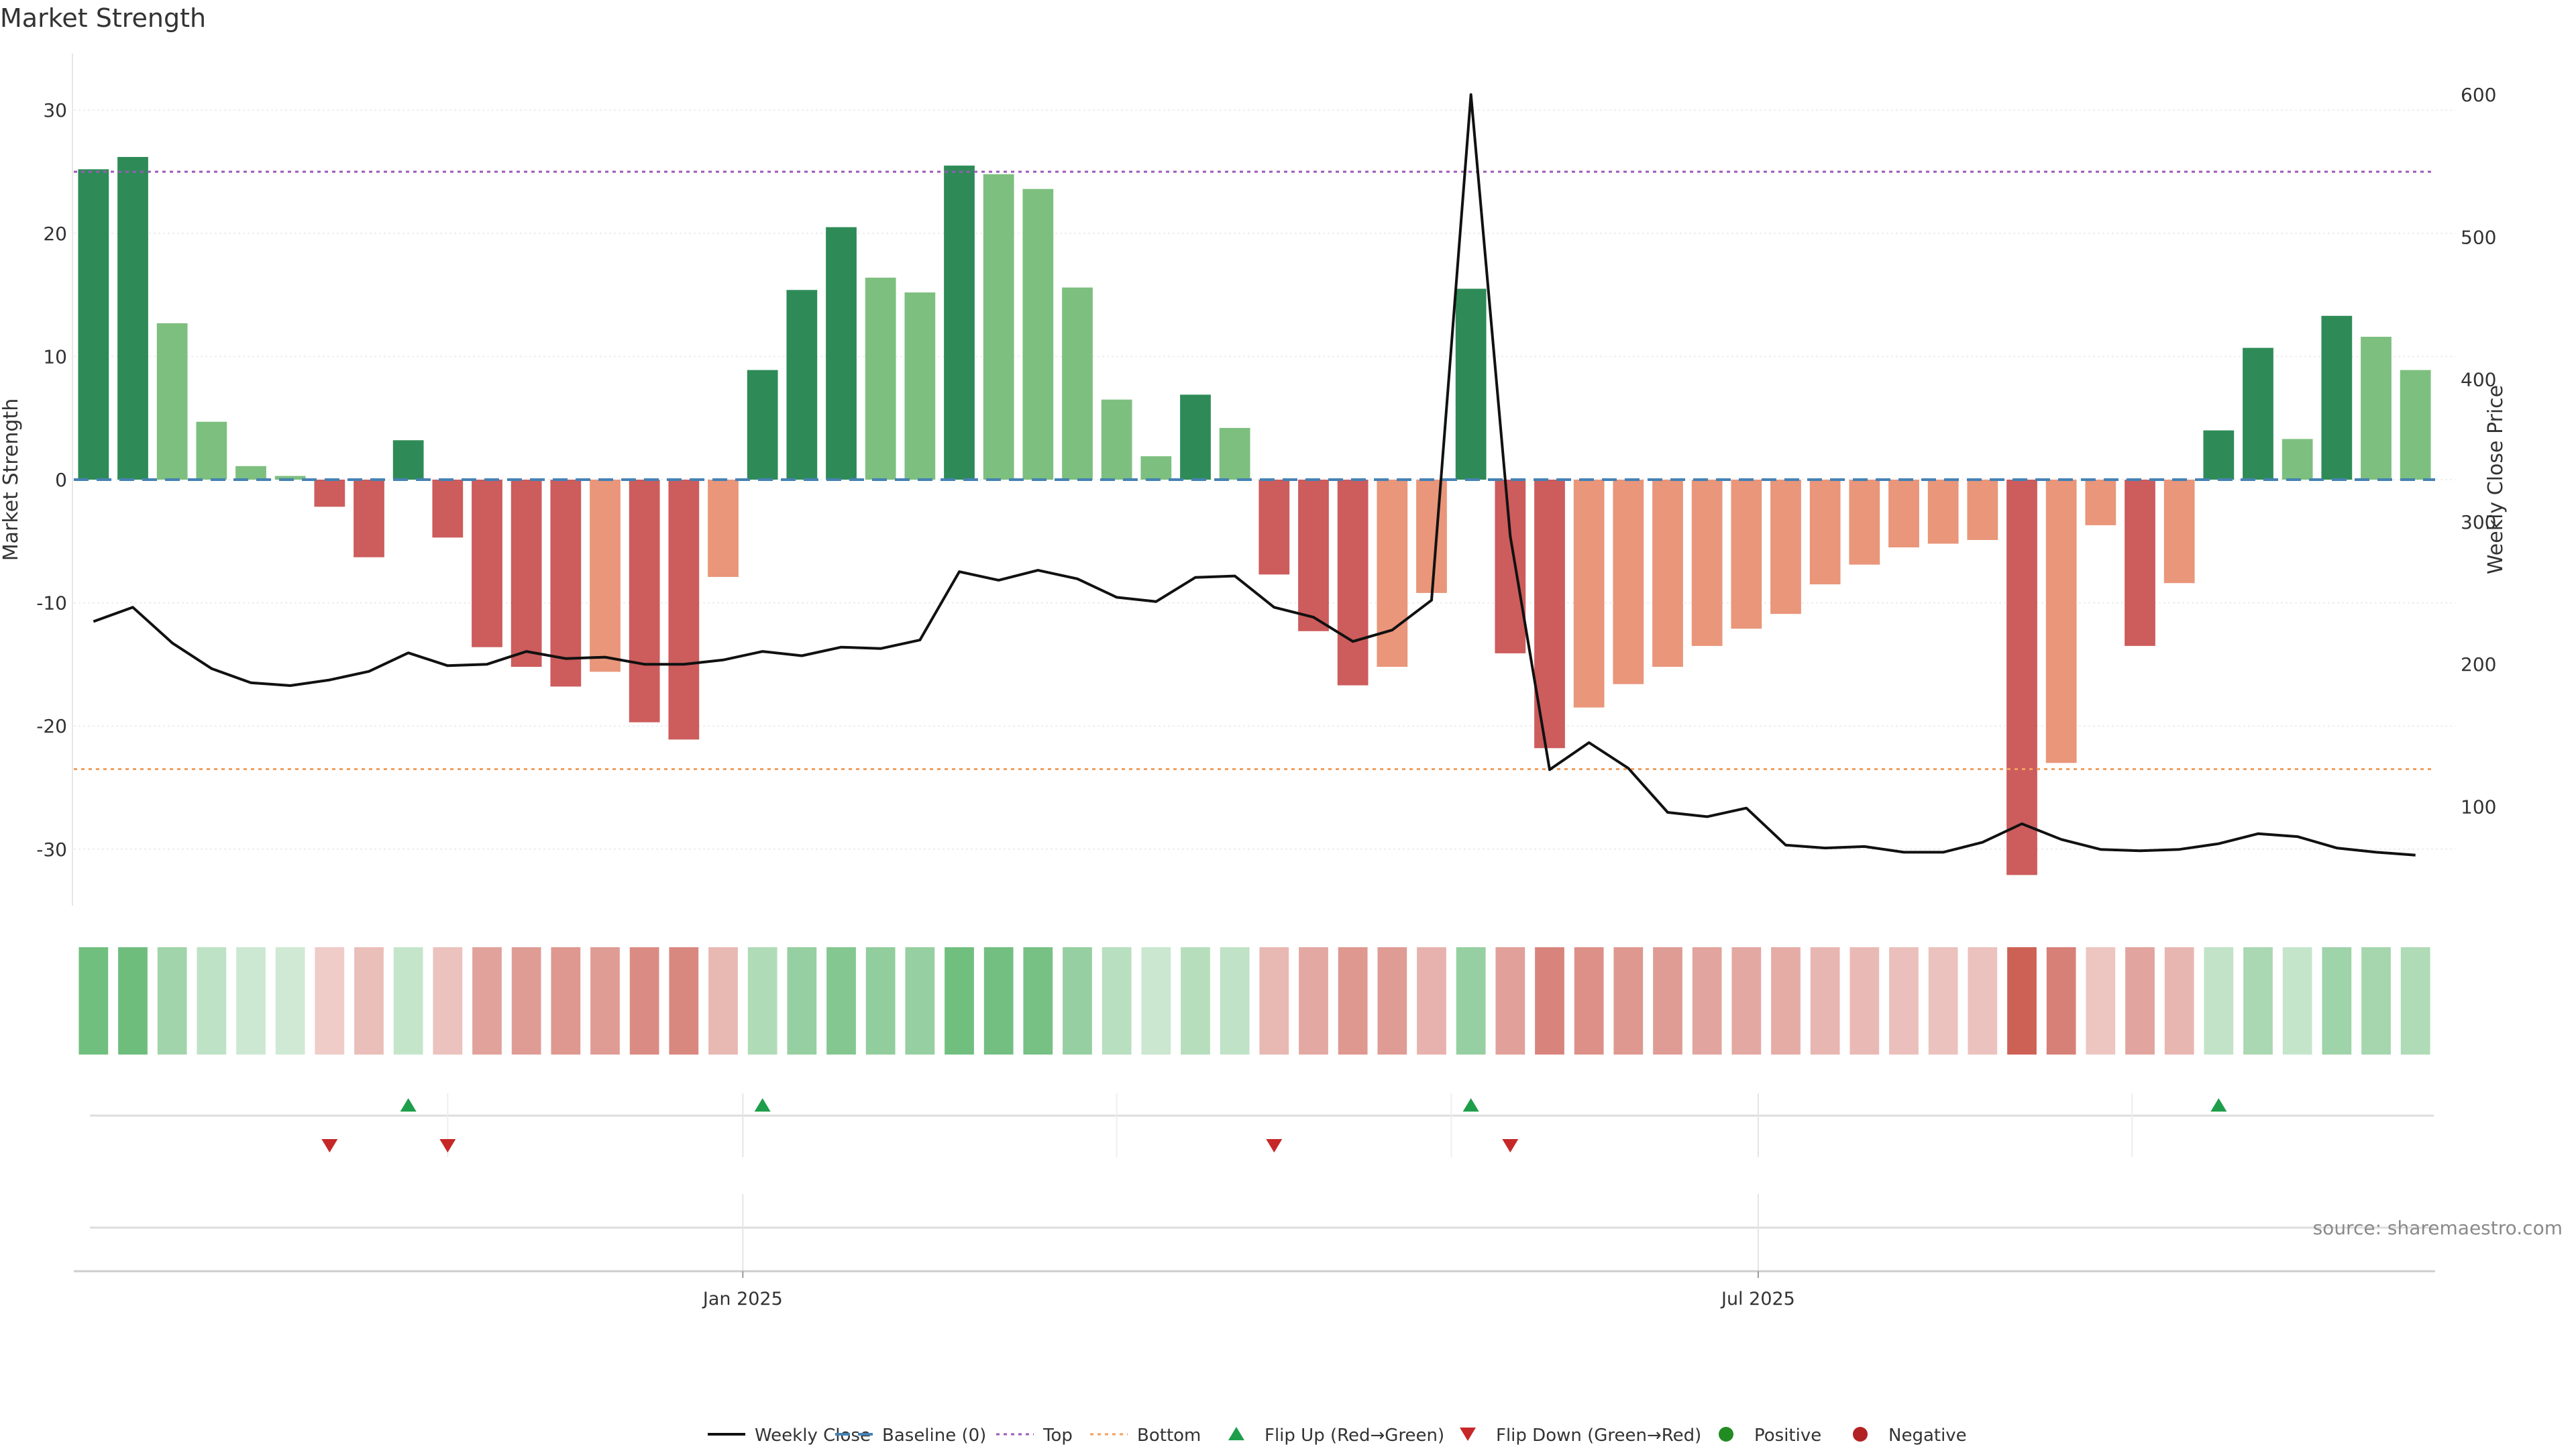  Describe the element at coordinates (1598, 1436) in the screenshot. I see `legend-label: Flip Down (Green→Red)` at that location.